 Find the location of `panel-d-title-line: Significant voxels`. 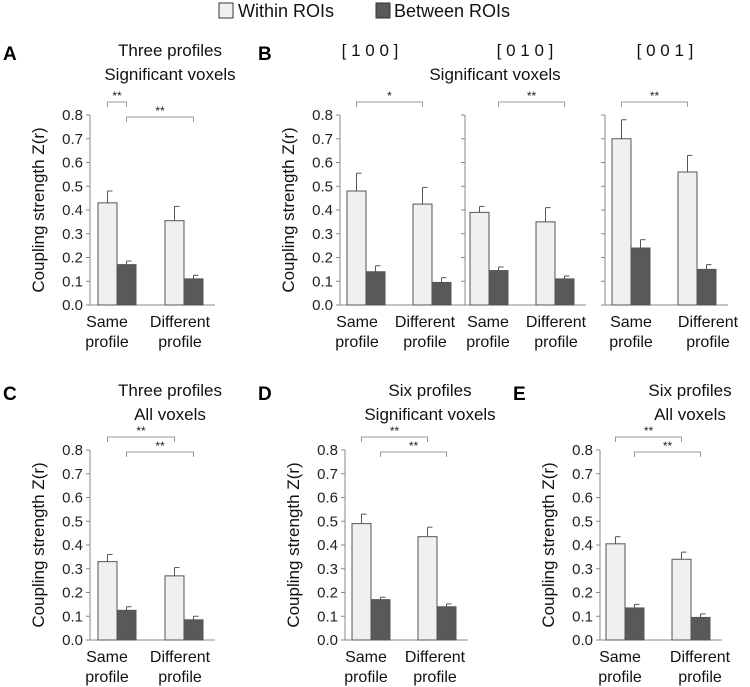

panel-d-title-line: Significant voxels is located at coordinates (429, 414).